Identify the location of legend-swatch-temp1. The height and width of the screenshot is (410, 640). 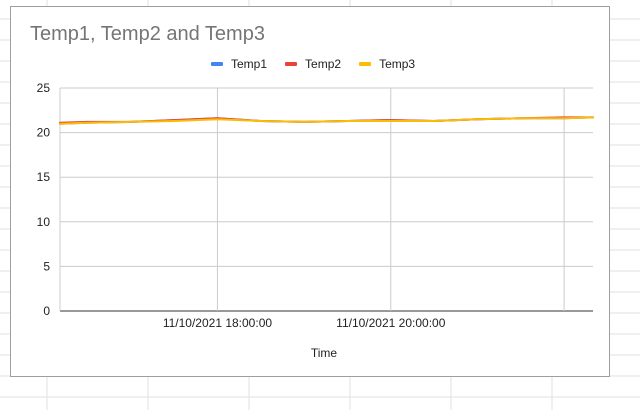
(217, 64).